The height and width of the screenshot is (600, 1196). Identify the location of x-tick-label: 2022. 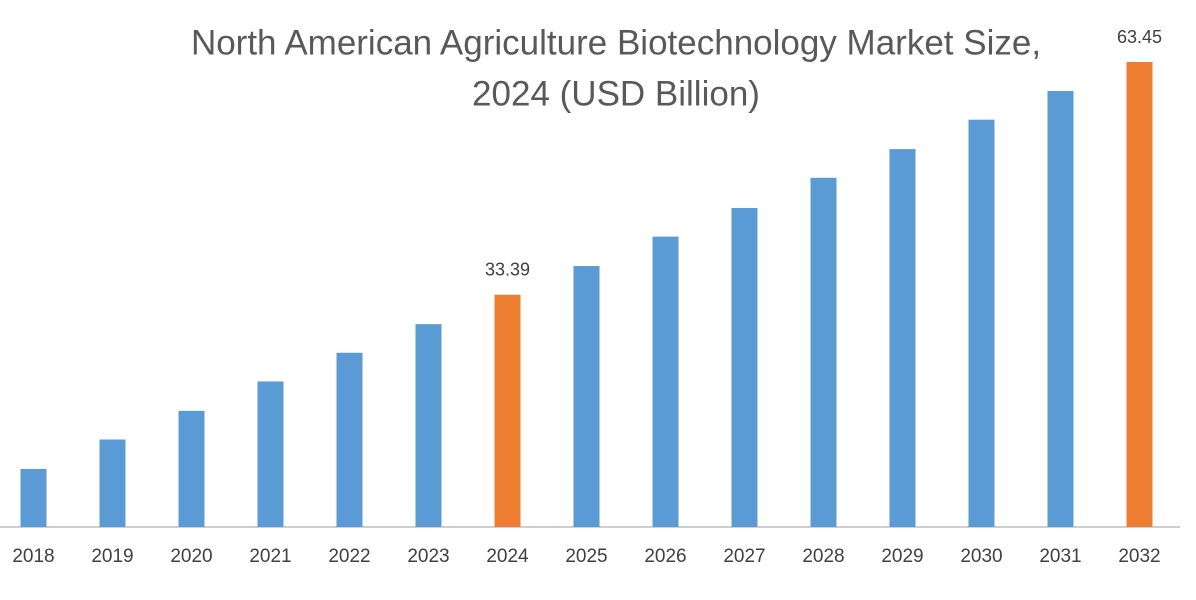
(349, 556).